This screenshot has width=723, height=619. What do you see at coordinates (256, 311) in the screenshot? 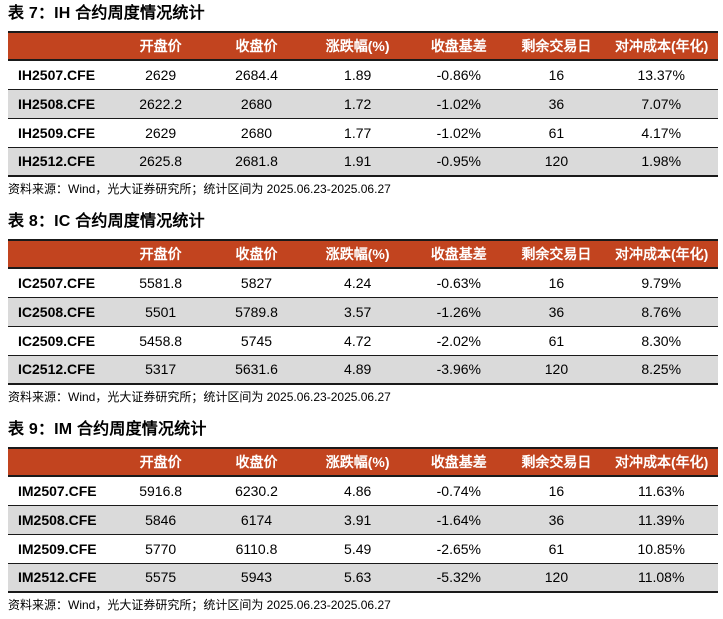
I see `value-cell: 5789.8` at bounding box center [256, 311].